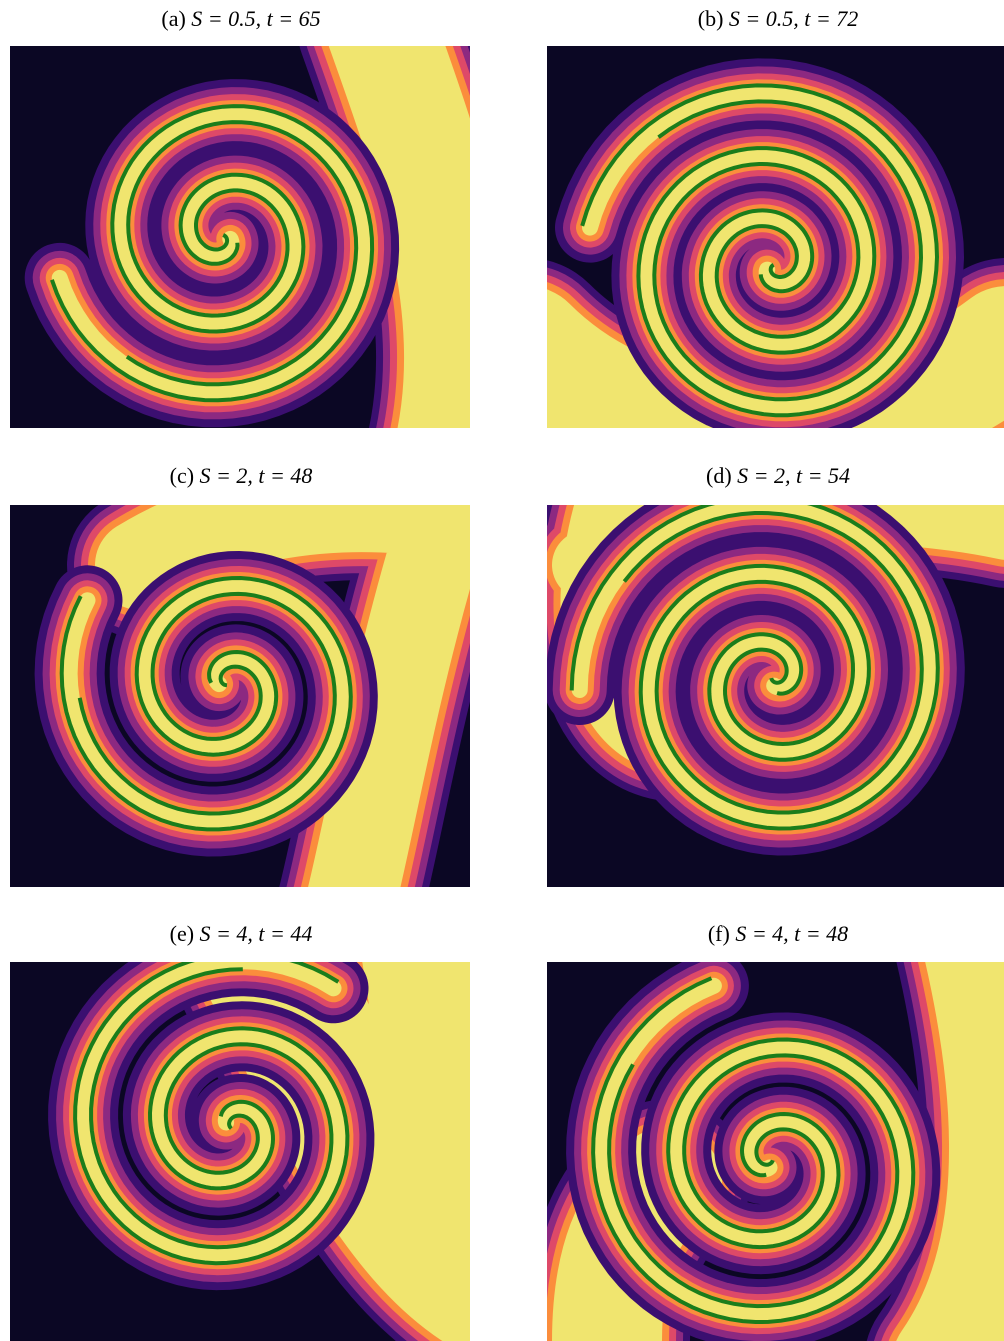 The image size is (1004, 1341). What do you see at coordinates (182, 475) in the screenshot?
I see `caption-label: (c)` at bounding box center [182, 475].